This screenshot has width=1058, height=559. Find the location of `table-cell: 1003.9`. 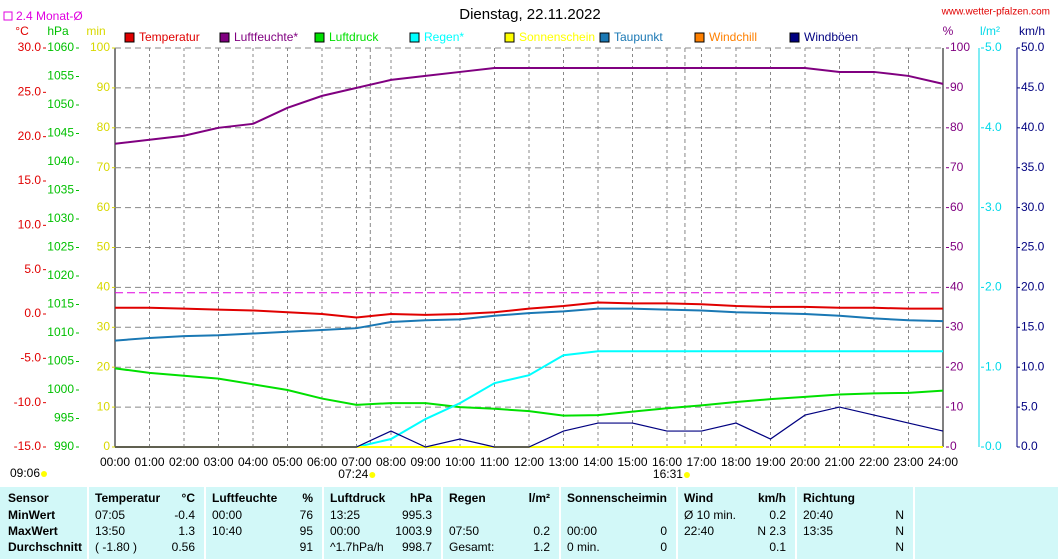

table-cell: 1003.9 is located at coordinates (413, 531).